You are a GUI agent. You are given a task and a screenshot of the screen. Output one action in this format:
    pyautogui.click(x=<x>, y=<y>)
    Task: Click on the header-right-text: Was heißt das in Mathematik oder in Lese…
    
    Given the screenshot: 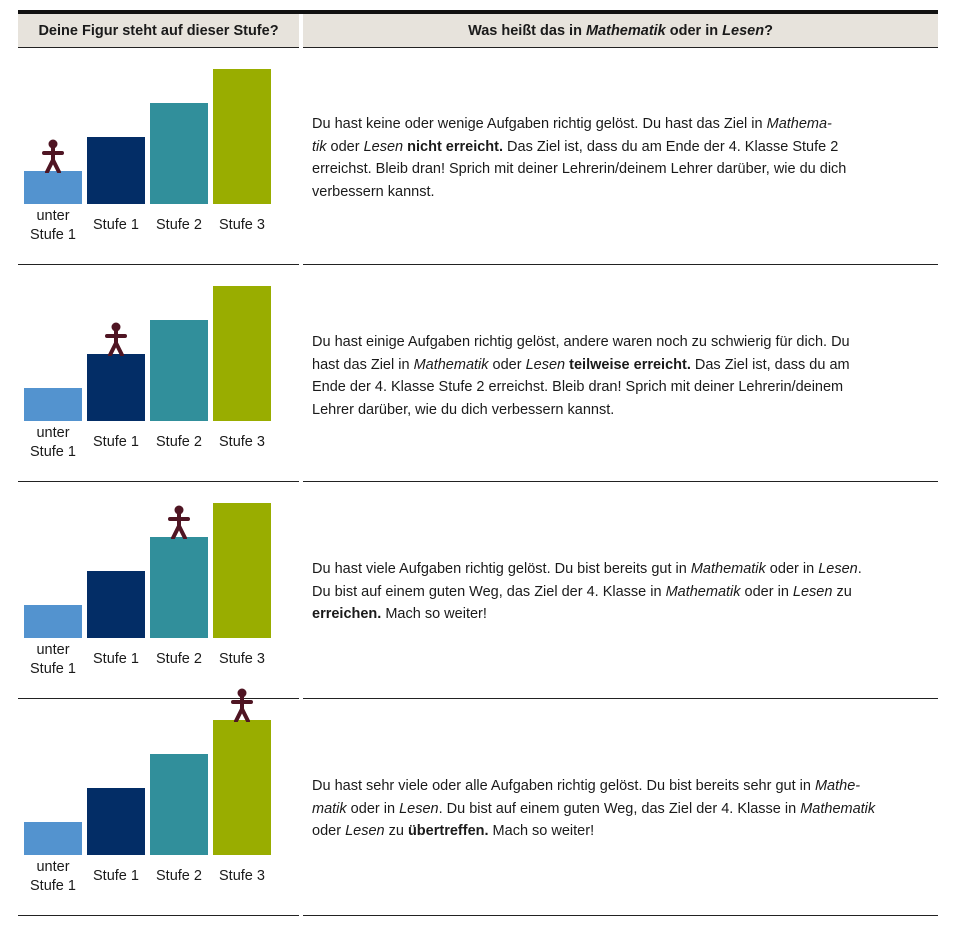 What is the action you would take?
    pyautogui.click(x=620, y=30)
    